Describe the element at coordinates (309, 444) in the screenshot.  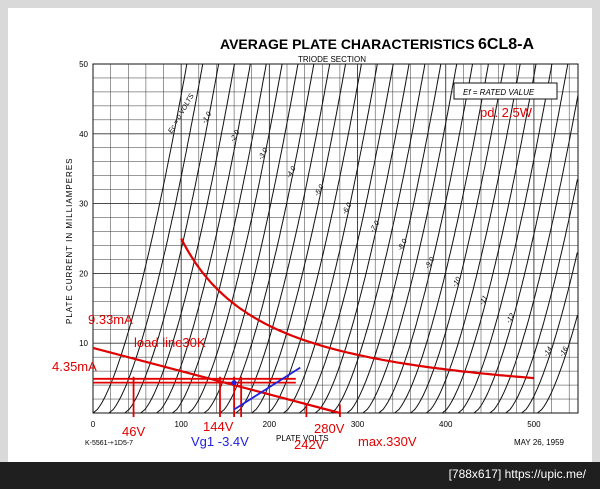
I see `v242-label: 242V` at that location.